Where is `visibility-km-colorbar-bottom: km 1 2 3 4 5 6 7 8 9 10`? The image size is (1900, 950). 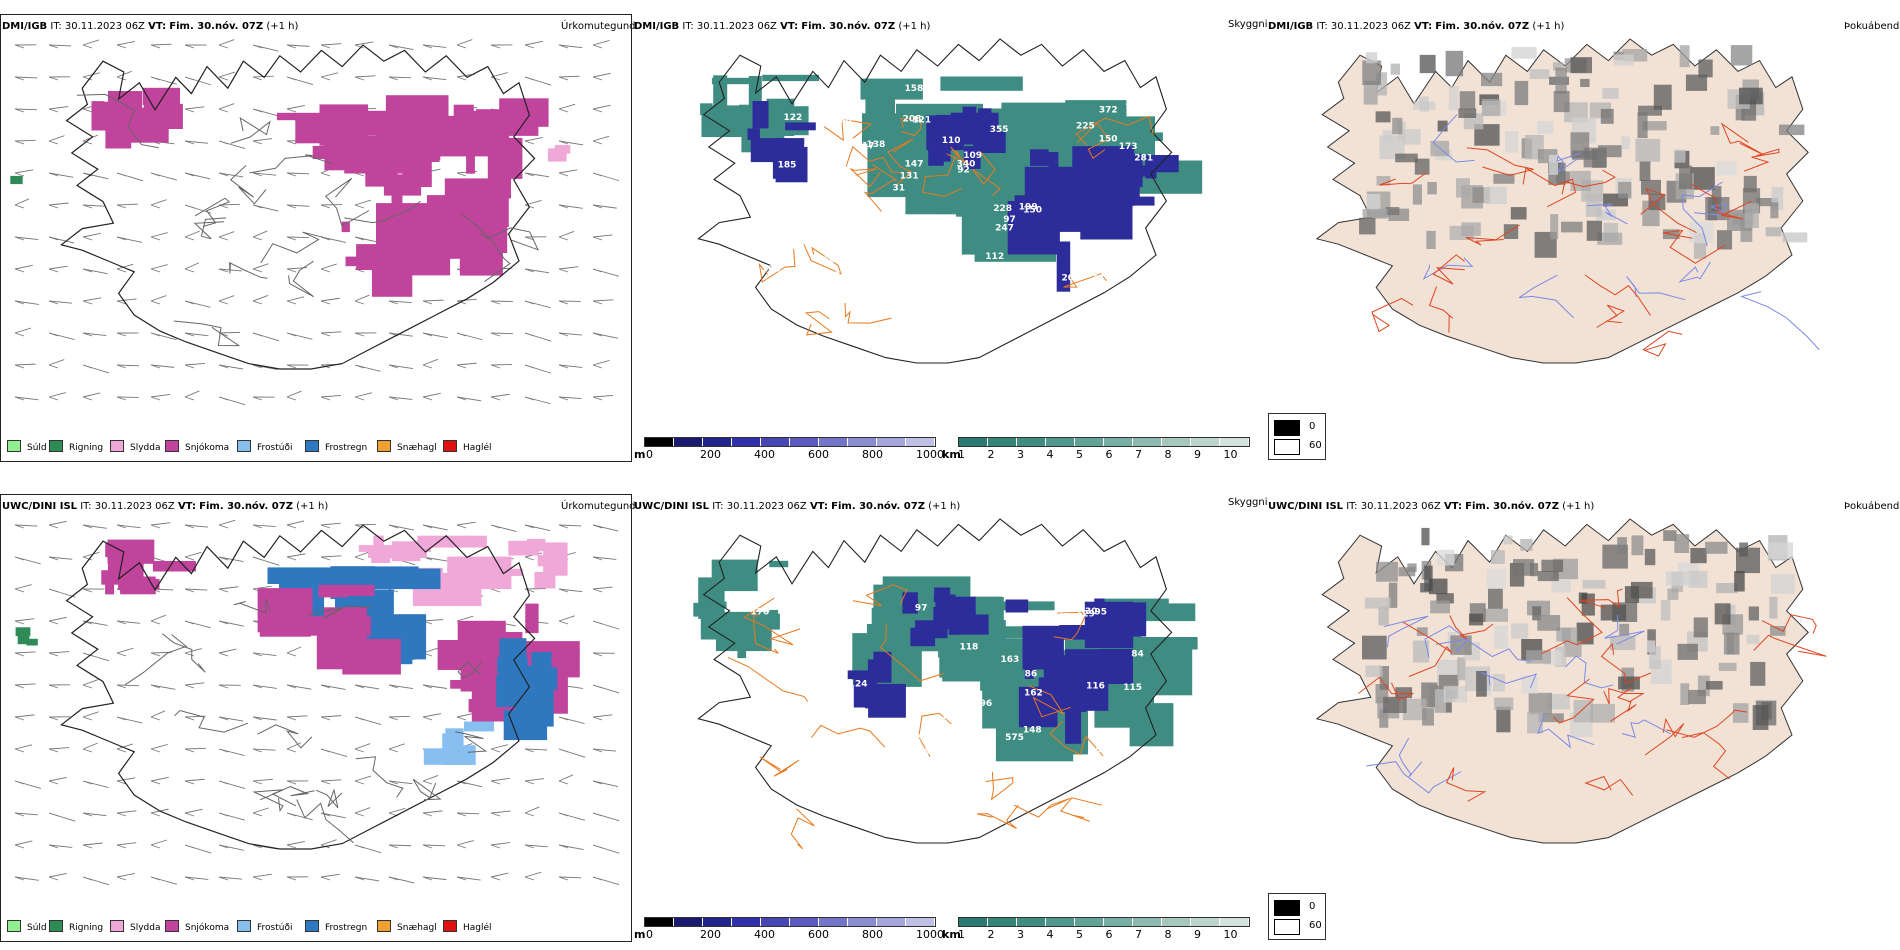
visibility-km-colorbar-bottom: km 1 2 3 4 5 6 7 8 9 10 is located at coordinates (1100, 930).